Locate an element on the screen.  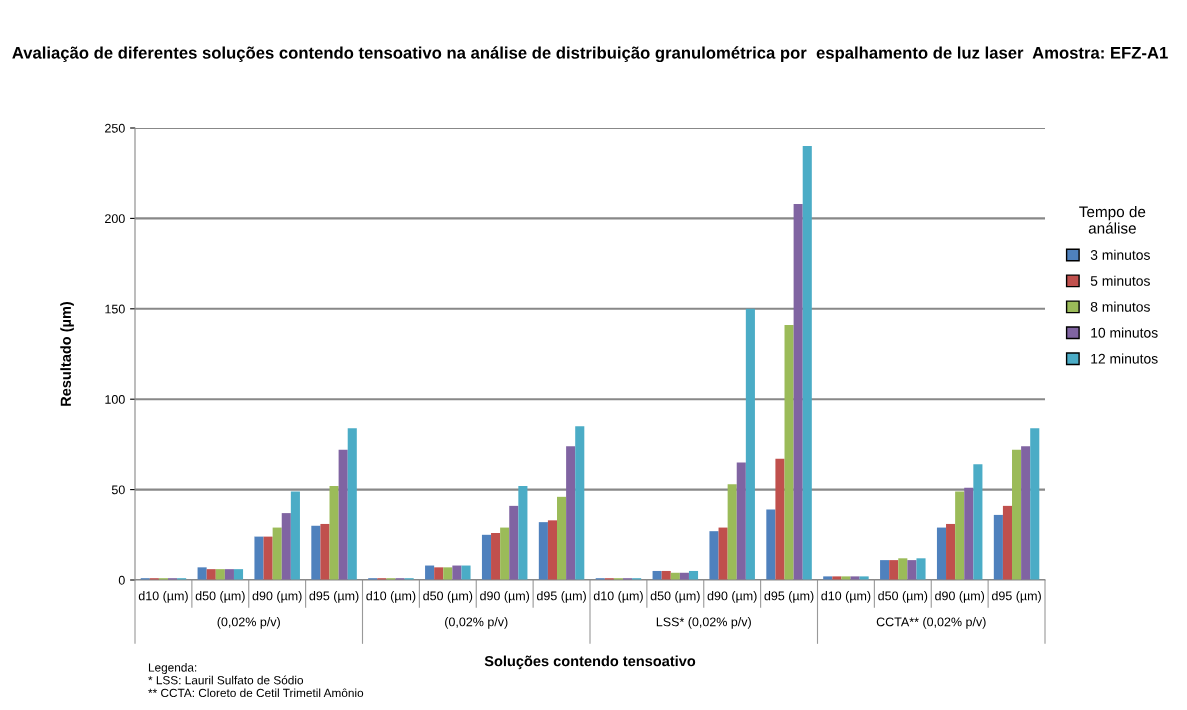
y-tick-label: 250 is located at coordinates (115, 128).